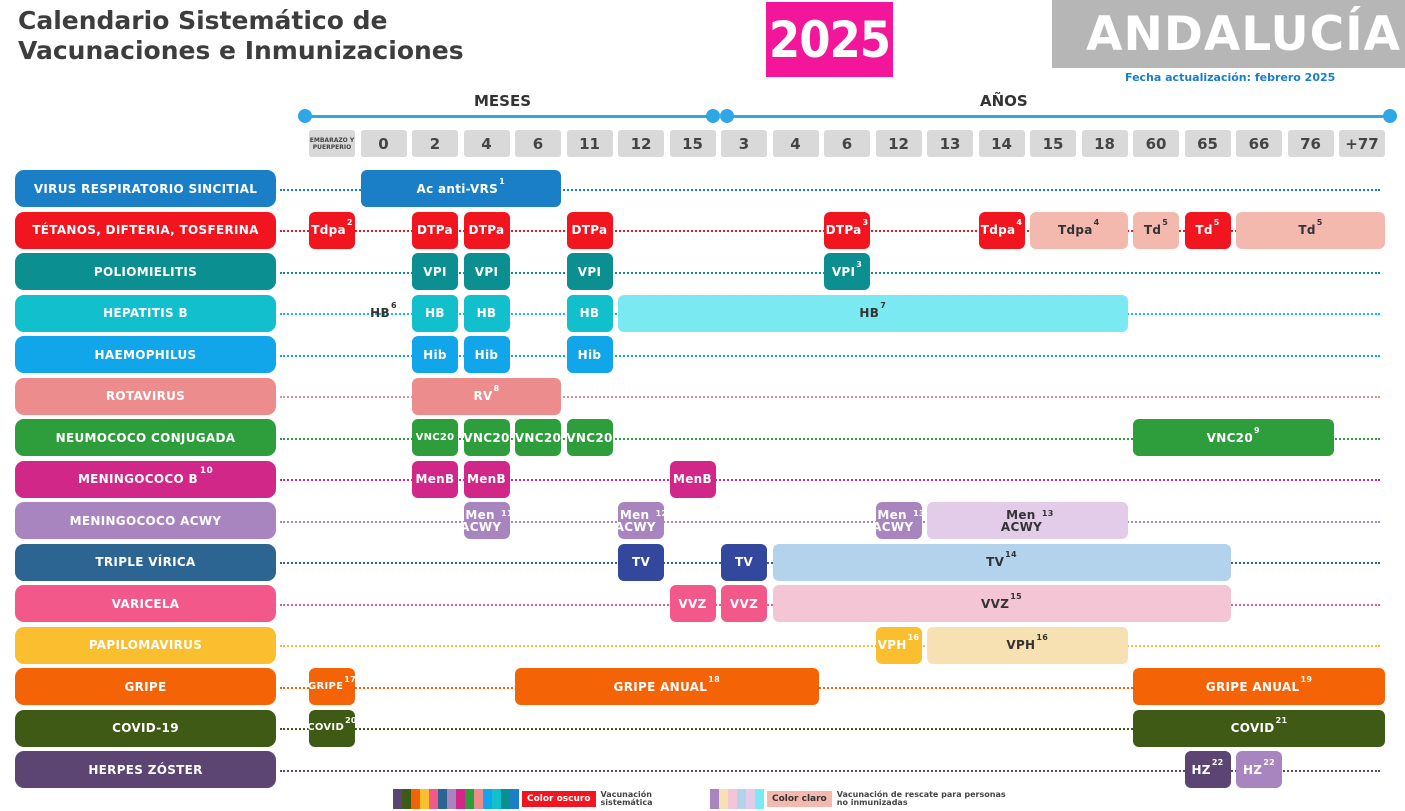  Describe the element at coordinates (328, 230) in the screenshot. I see `dose-label: Tdpa` at that location.